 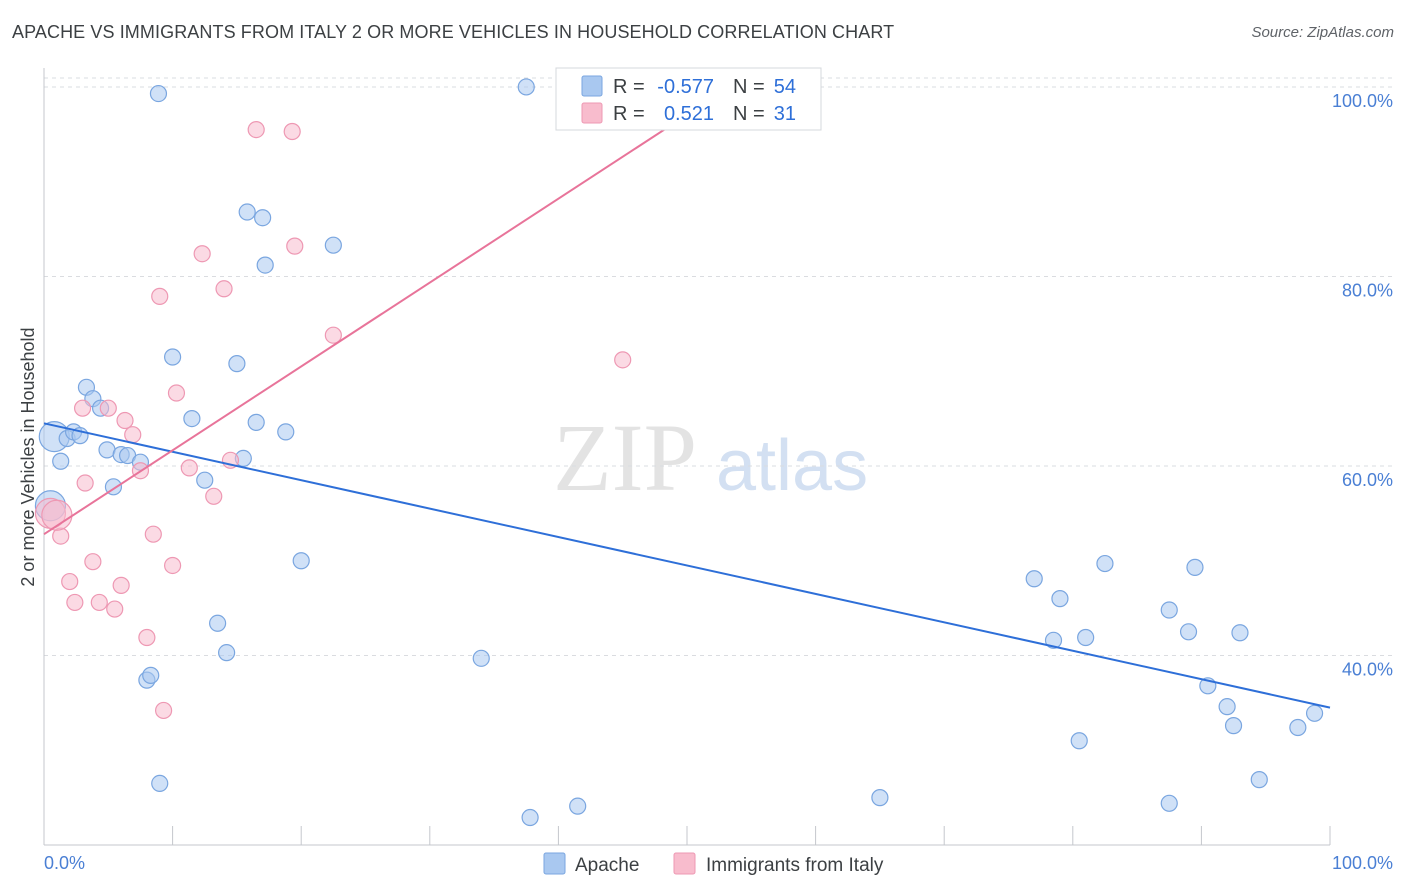 I want to click on apache-swatch-icon, so click(x=592, y=86).